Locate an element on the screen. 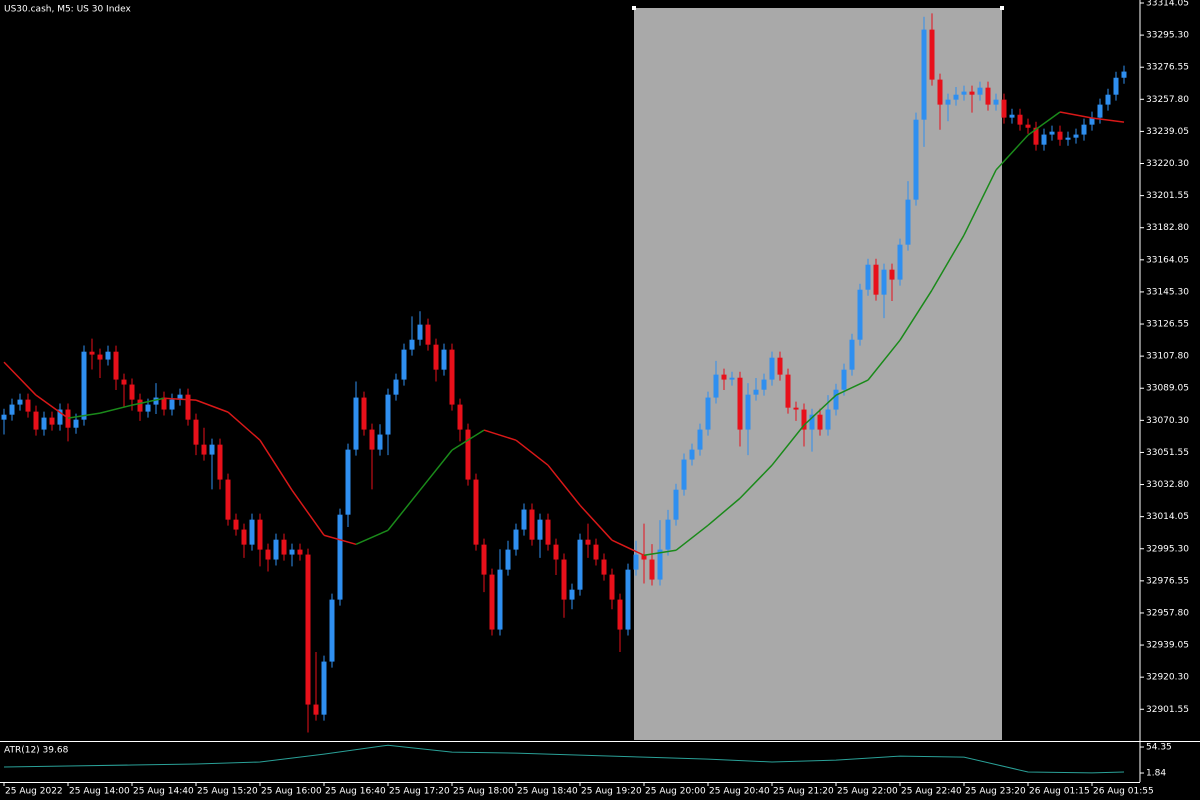 The height and width of the screenshot is (800, 1200). y-tick-label: 32995.30 is located at coordinates (1167, 549).